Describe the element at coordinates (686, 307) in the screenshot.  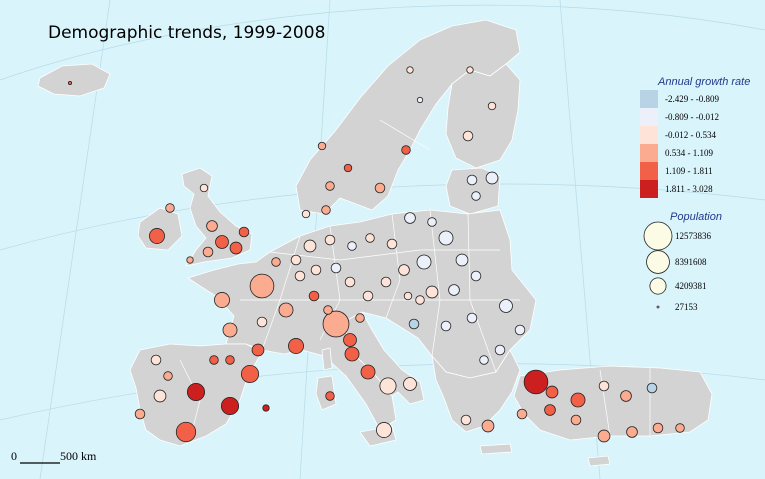
I see `population-class-label: 27153` at that location.